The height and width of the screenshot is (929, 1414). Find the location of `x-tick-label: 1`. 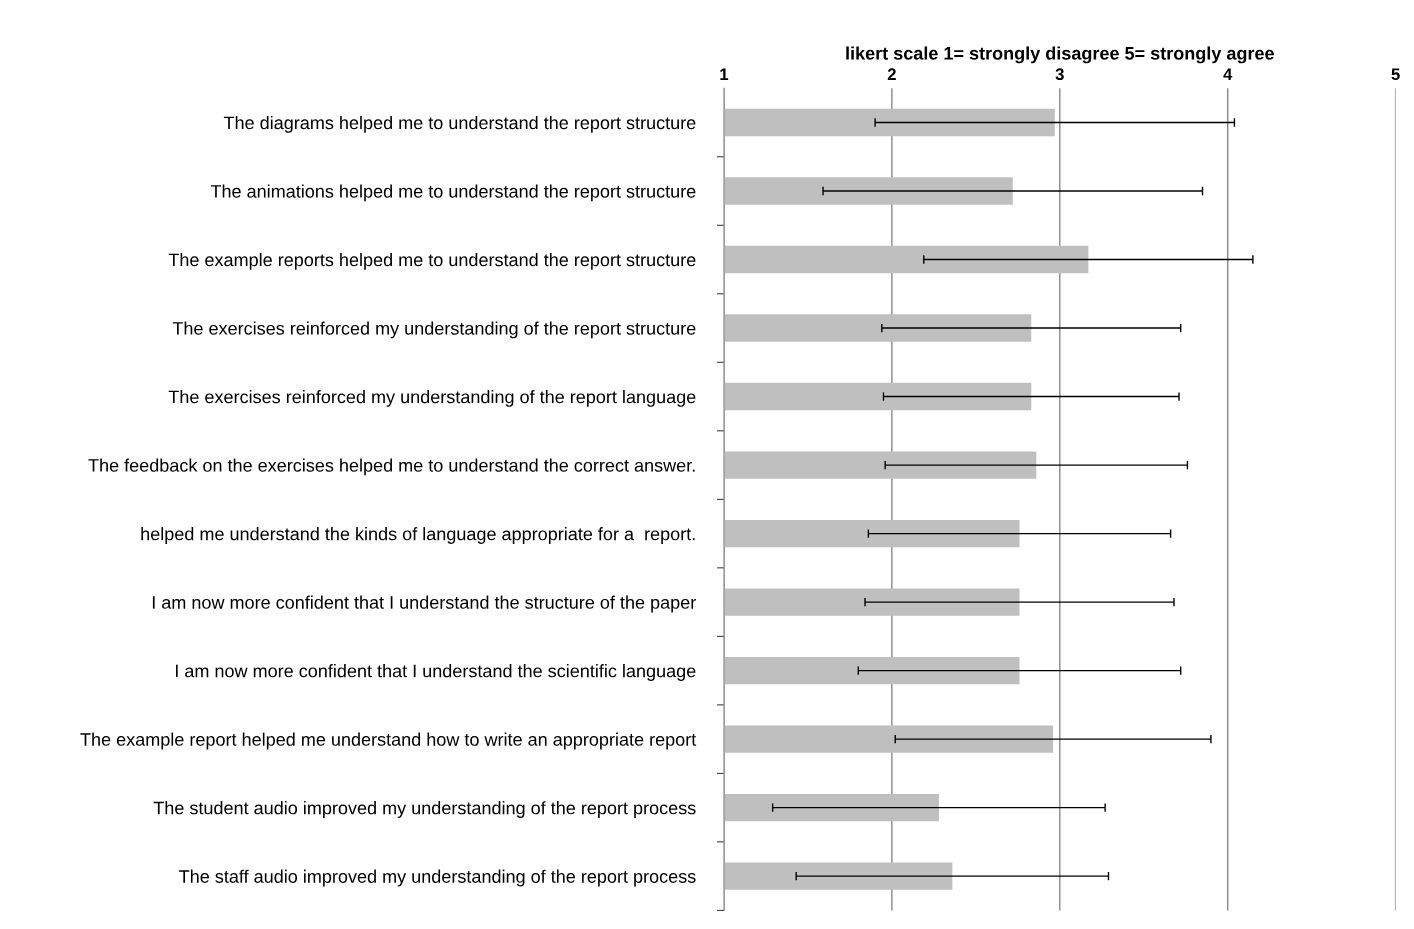

x-tick-label: 1 is located at coordinates (724, 74).